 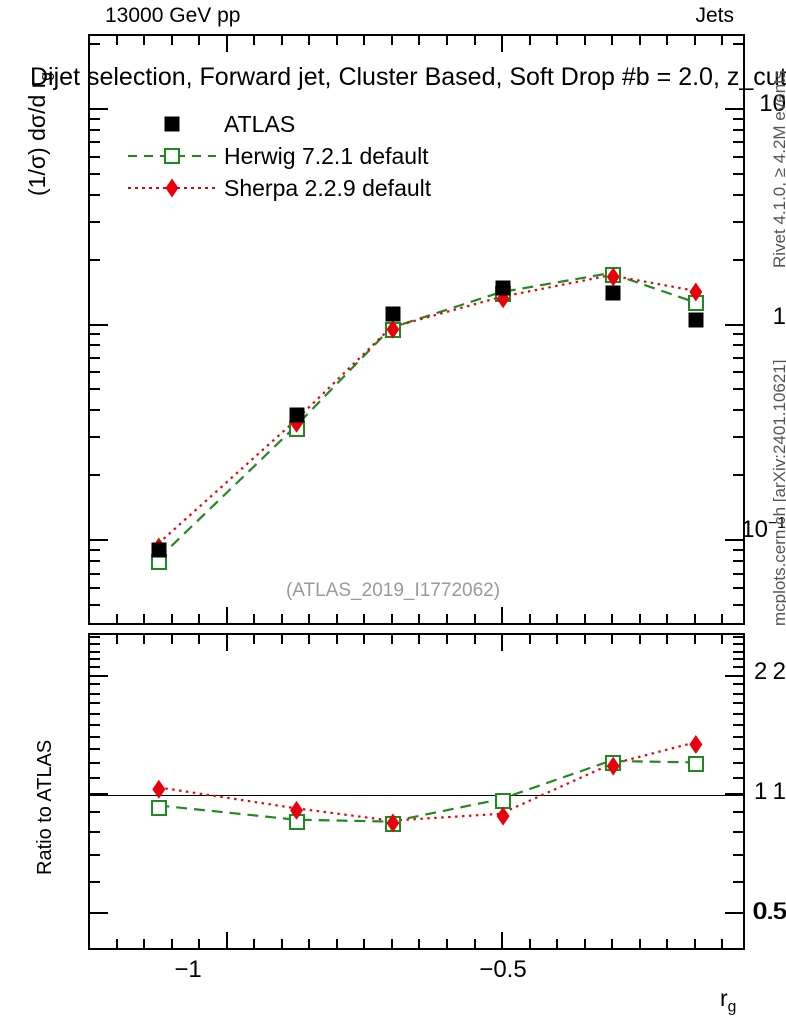 What do you see at coordinates (772, 103) in the screenshot?
I see `y-tick-label-10: 10` at bounding box center [772, 103].